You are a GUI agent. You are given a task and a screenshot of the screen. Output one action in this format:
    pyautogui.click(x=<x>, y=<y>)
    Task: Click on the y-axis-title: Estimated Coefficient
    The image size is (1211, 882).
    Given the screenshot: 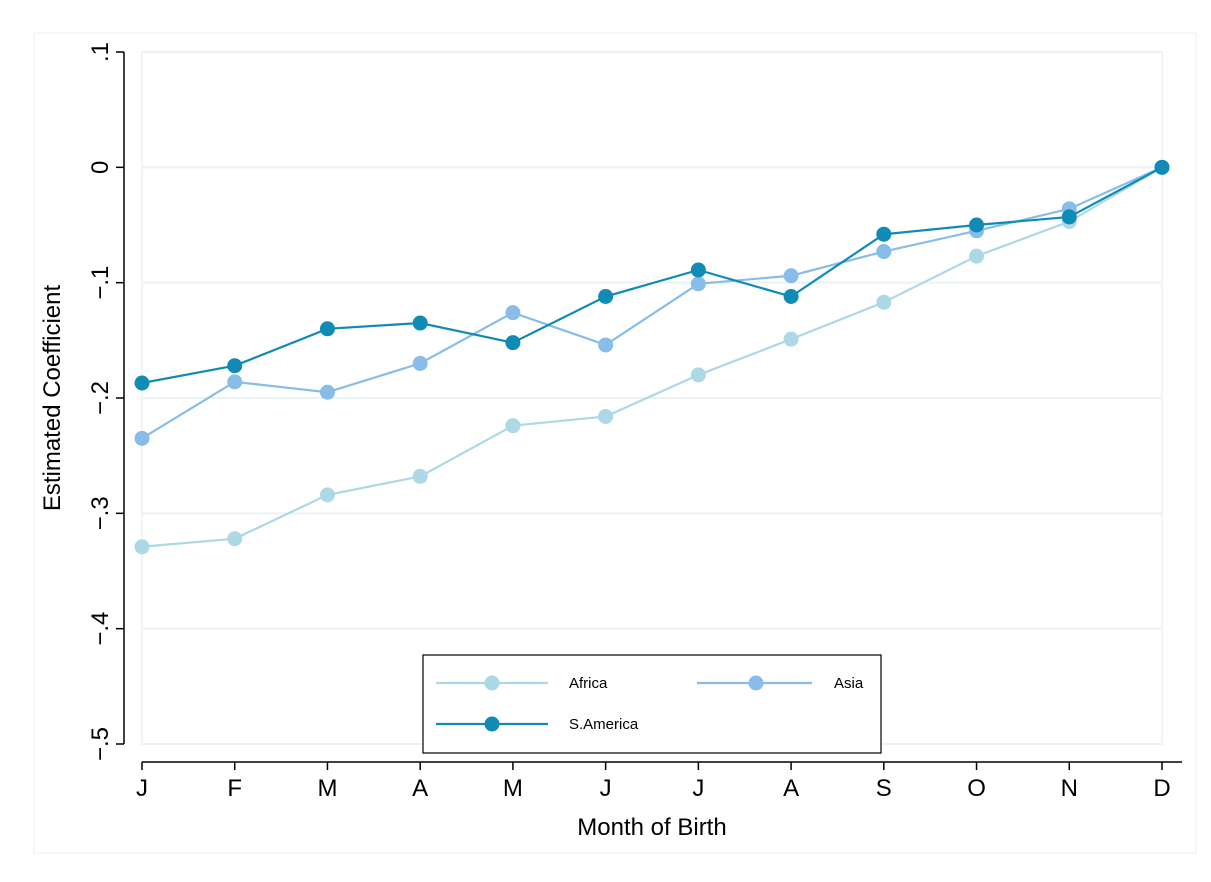 What is the action you would take?
    pyautogui.click(x=52, y=398)
    